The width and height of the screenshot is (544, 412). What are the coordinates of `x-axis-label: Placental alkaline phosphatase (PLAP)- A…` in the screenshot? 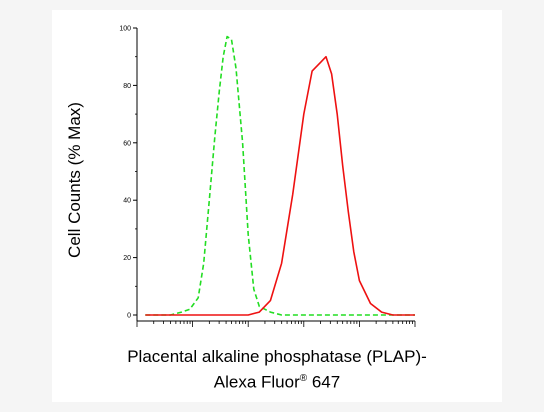 It's located at (277, 370).